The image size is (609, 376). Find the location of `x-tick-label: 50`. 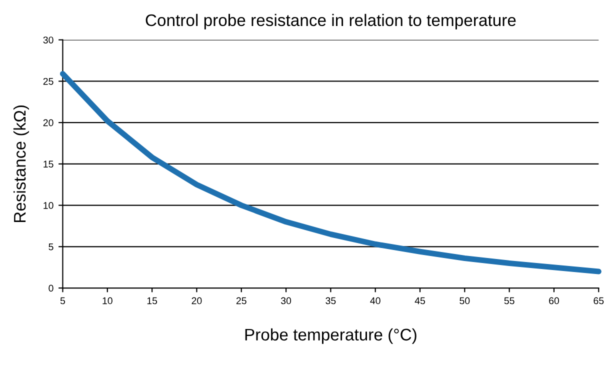

x-tick-label: 50 is located at coordinates (465, 300).